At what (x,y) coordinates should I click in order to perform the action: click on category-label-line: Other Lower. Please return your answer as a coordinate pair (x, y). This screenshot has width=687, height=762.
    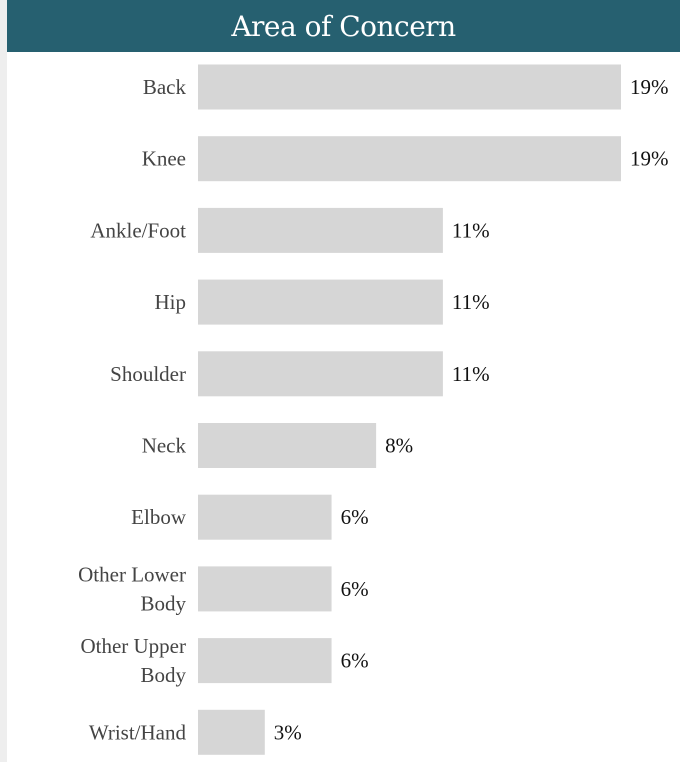
    Looking at the image, I should click on (132, 574).